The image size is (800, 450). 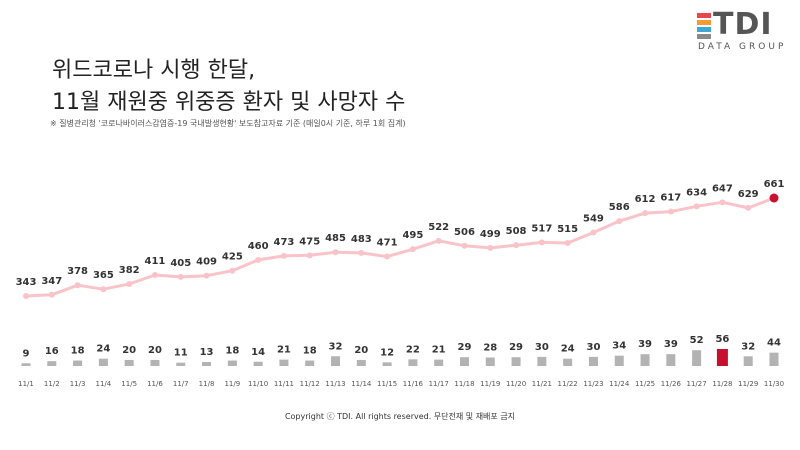 What do you see at coordinates (206, 262) in the screenshot?
I see `line-label: 409` at bounding box center [206, 262].